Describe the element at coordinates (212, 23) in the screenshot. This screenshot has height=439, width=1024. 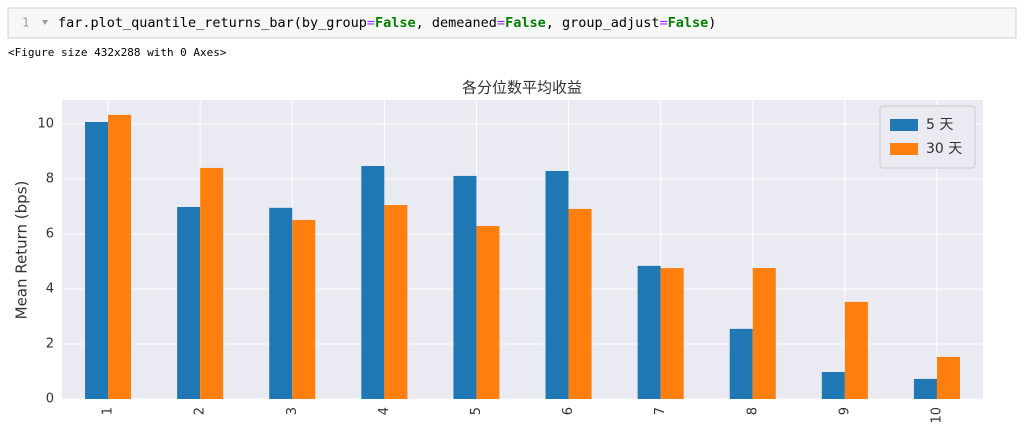
I see `code-token: far.plot_quantile_returns_bar(by_group` at that location.